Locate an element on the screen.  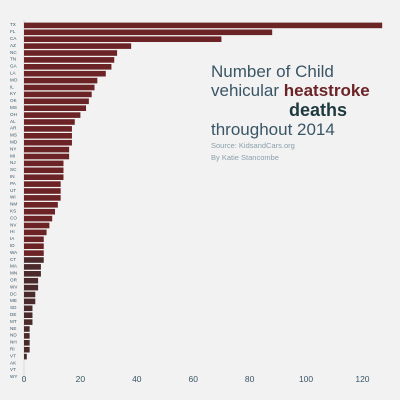
category-label: LA is located at coordinates (13, 73).